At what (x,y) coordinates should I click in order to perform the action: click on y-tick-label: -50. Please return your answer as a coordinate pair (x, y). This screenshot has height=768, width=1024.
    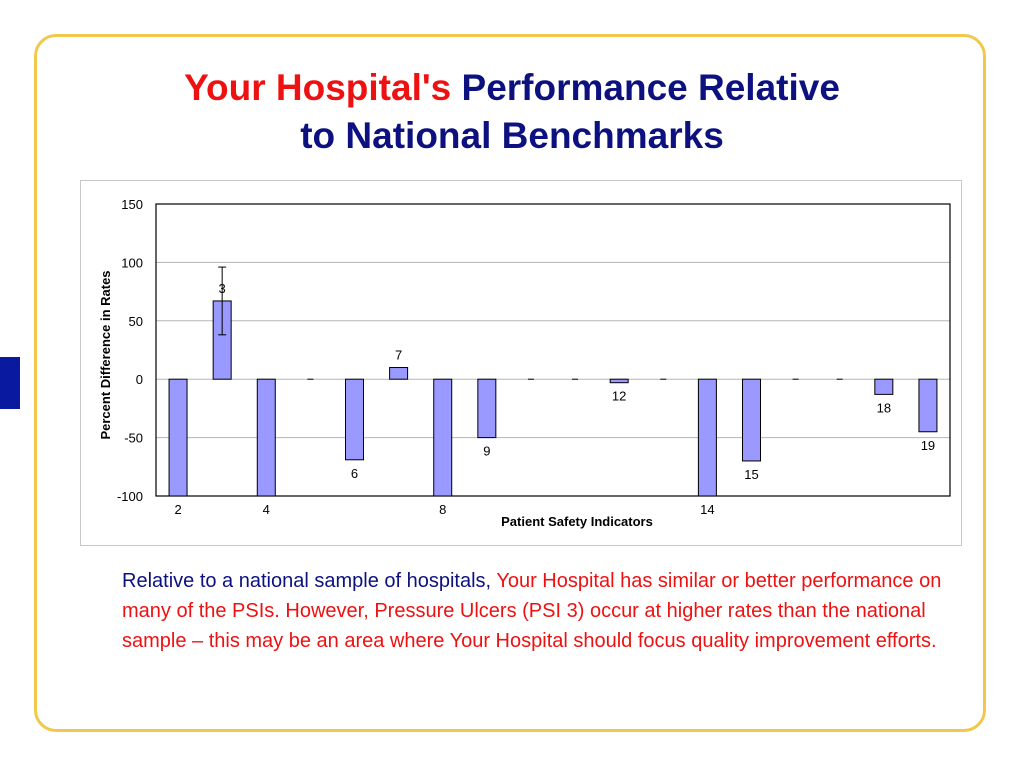
    Looking at the image, I should click on (133, 438).